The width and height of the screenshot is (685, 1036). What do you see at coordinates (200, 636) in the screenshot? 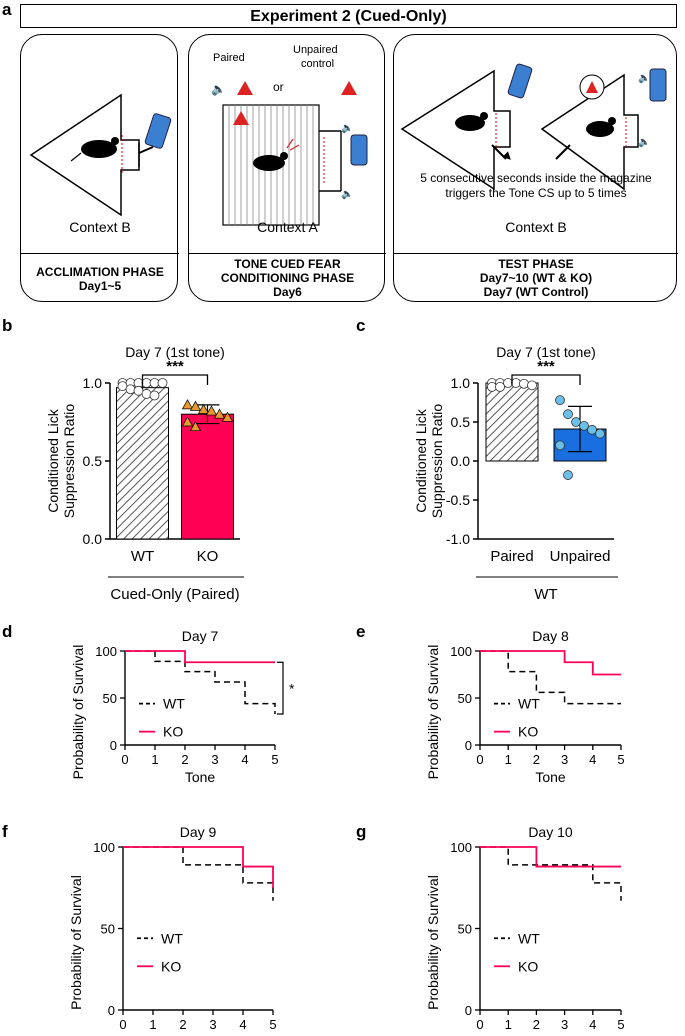
I see `chart-title: Day 7` at bounding box center [200, 636].